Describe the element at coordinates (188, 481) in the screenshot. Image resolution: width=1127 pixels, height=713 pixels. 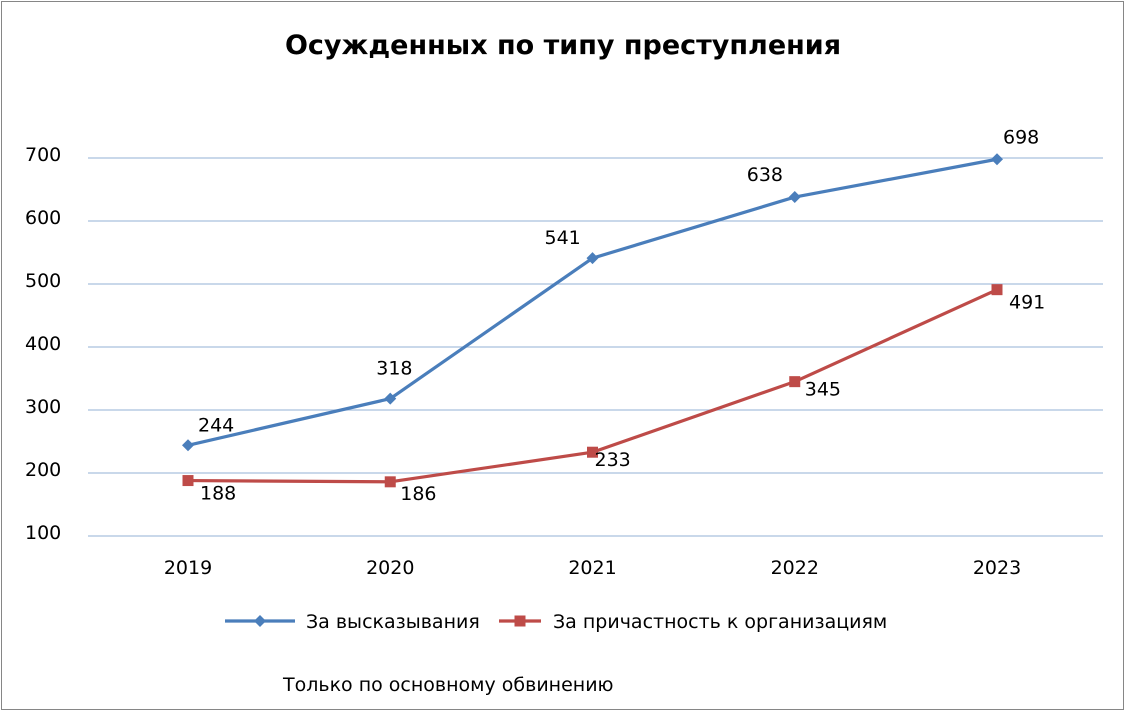
I see `marker-2-2019` at that location.